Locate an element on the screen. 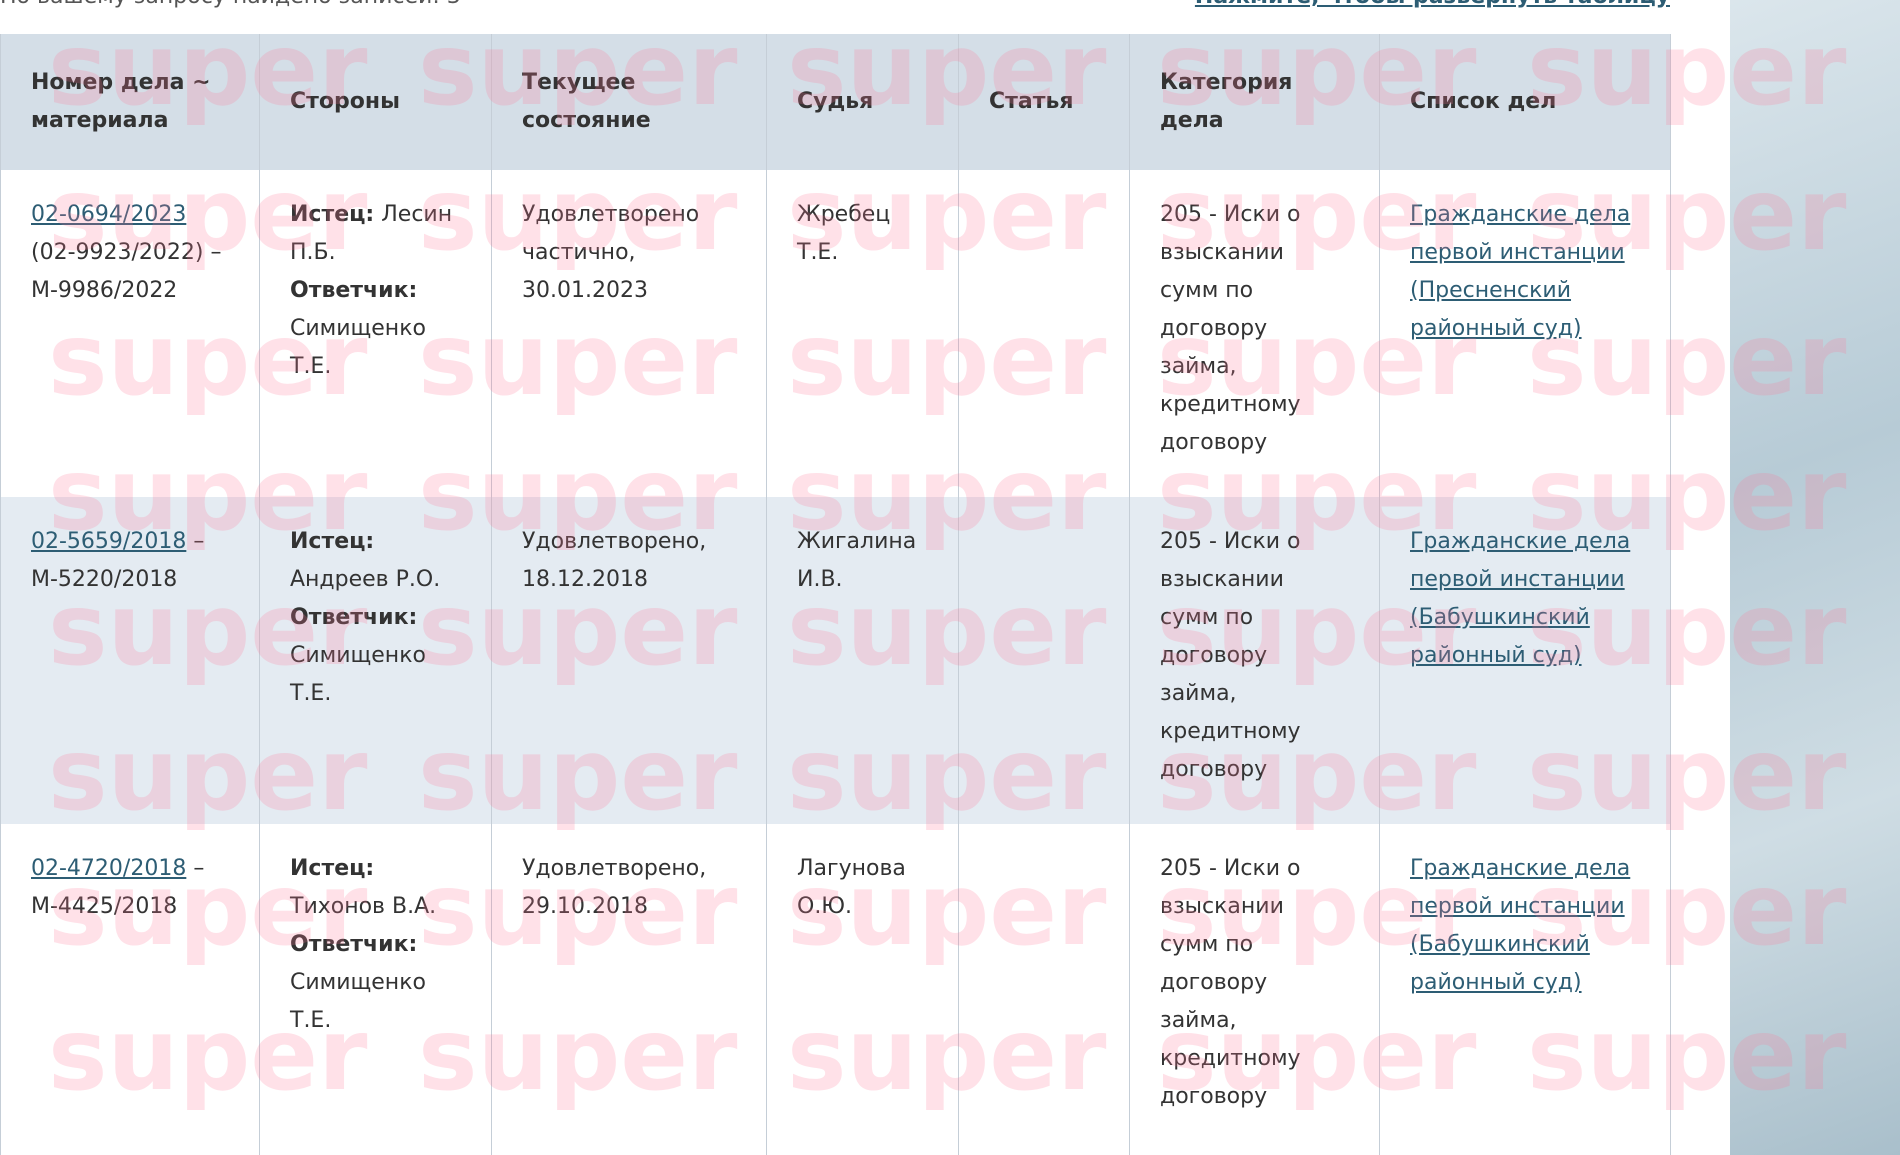 This screenshot has height=1155, width=1900. expand-link: Нажмите, чтобы развернуть таблицу is located at coordinates (1432, 4).